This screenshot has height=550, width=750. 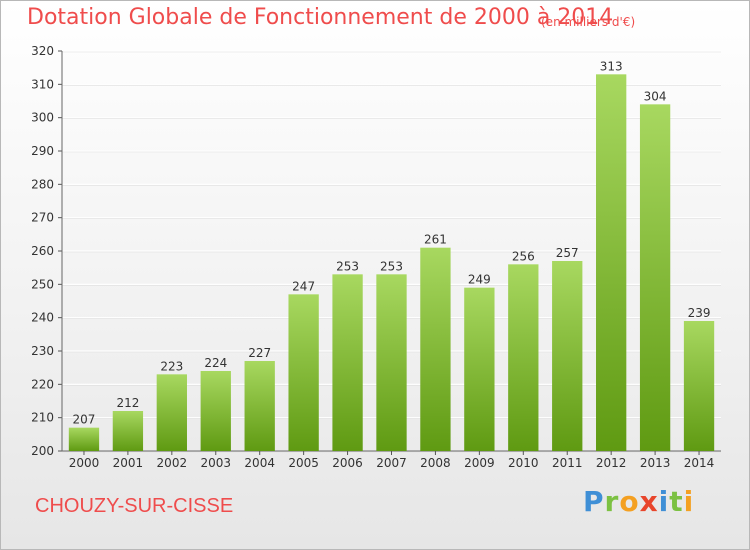 What do you see at coordinates (303, 286) in the screenshot?
I see `bar-value-label: 247` at bounding box center [303, 286].